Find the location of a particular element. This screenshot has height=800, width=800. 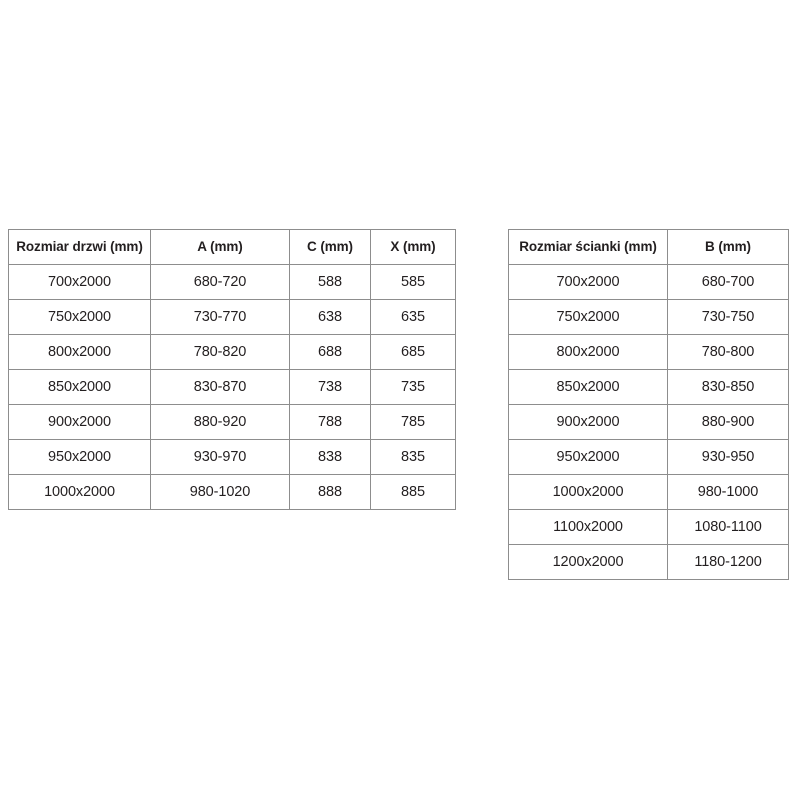

table-row: 850x2000 830-870 738 735 is located at coordinates (232, 387).